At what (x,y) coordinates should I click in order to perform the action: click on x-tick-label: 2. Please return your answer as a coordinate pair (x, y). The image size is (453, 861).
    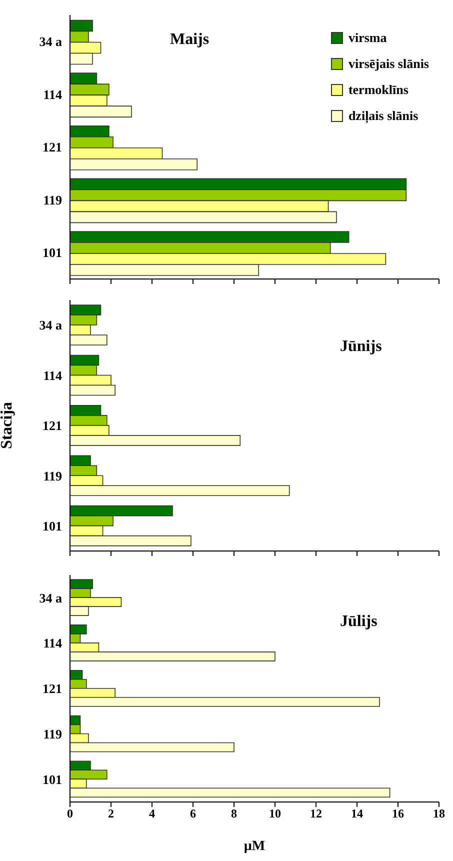
    Looking at the image, I should click on (111, 813).